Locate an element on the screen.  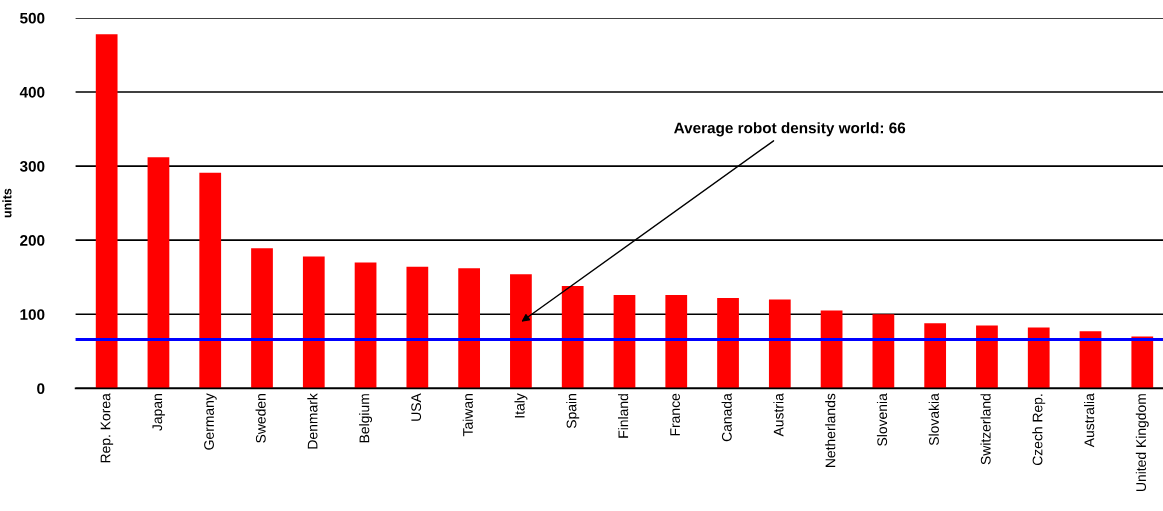
y-tick-label: 100 is located at coordinates (32, 314).